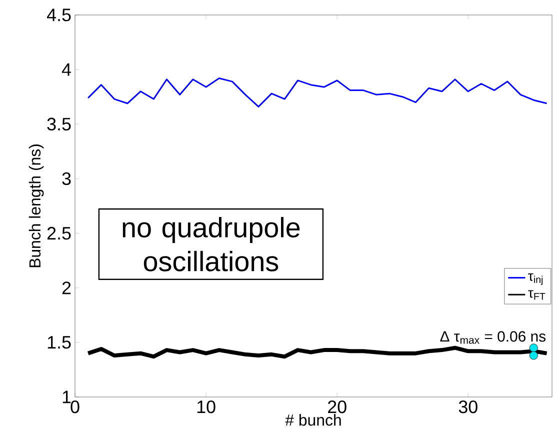 This screenshot has width=554, height=445. What do you see at coordinates (36, 206) in the screenshot?
I see `y-axis-title: Bunch length (ns)` at bounding box center [36, 206].